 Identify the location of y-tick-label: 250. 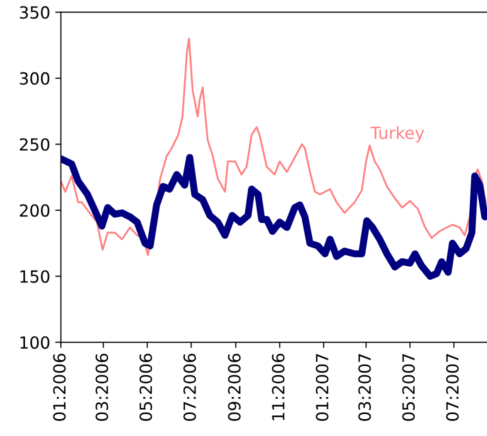
(35, 144).